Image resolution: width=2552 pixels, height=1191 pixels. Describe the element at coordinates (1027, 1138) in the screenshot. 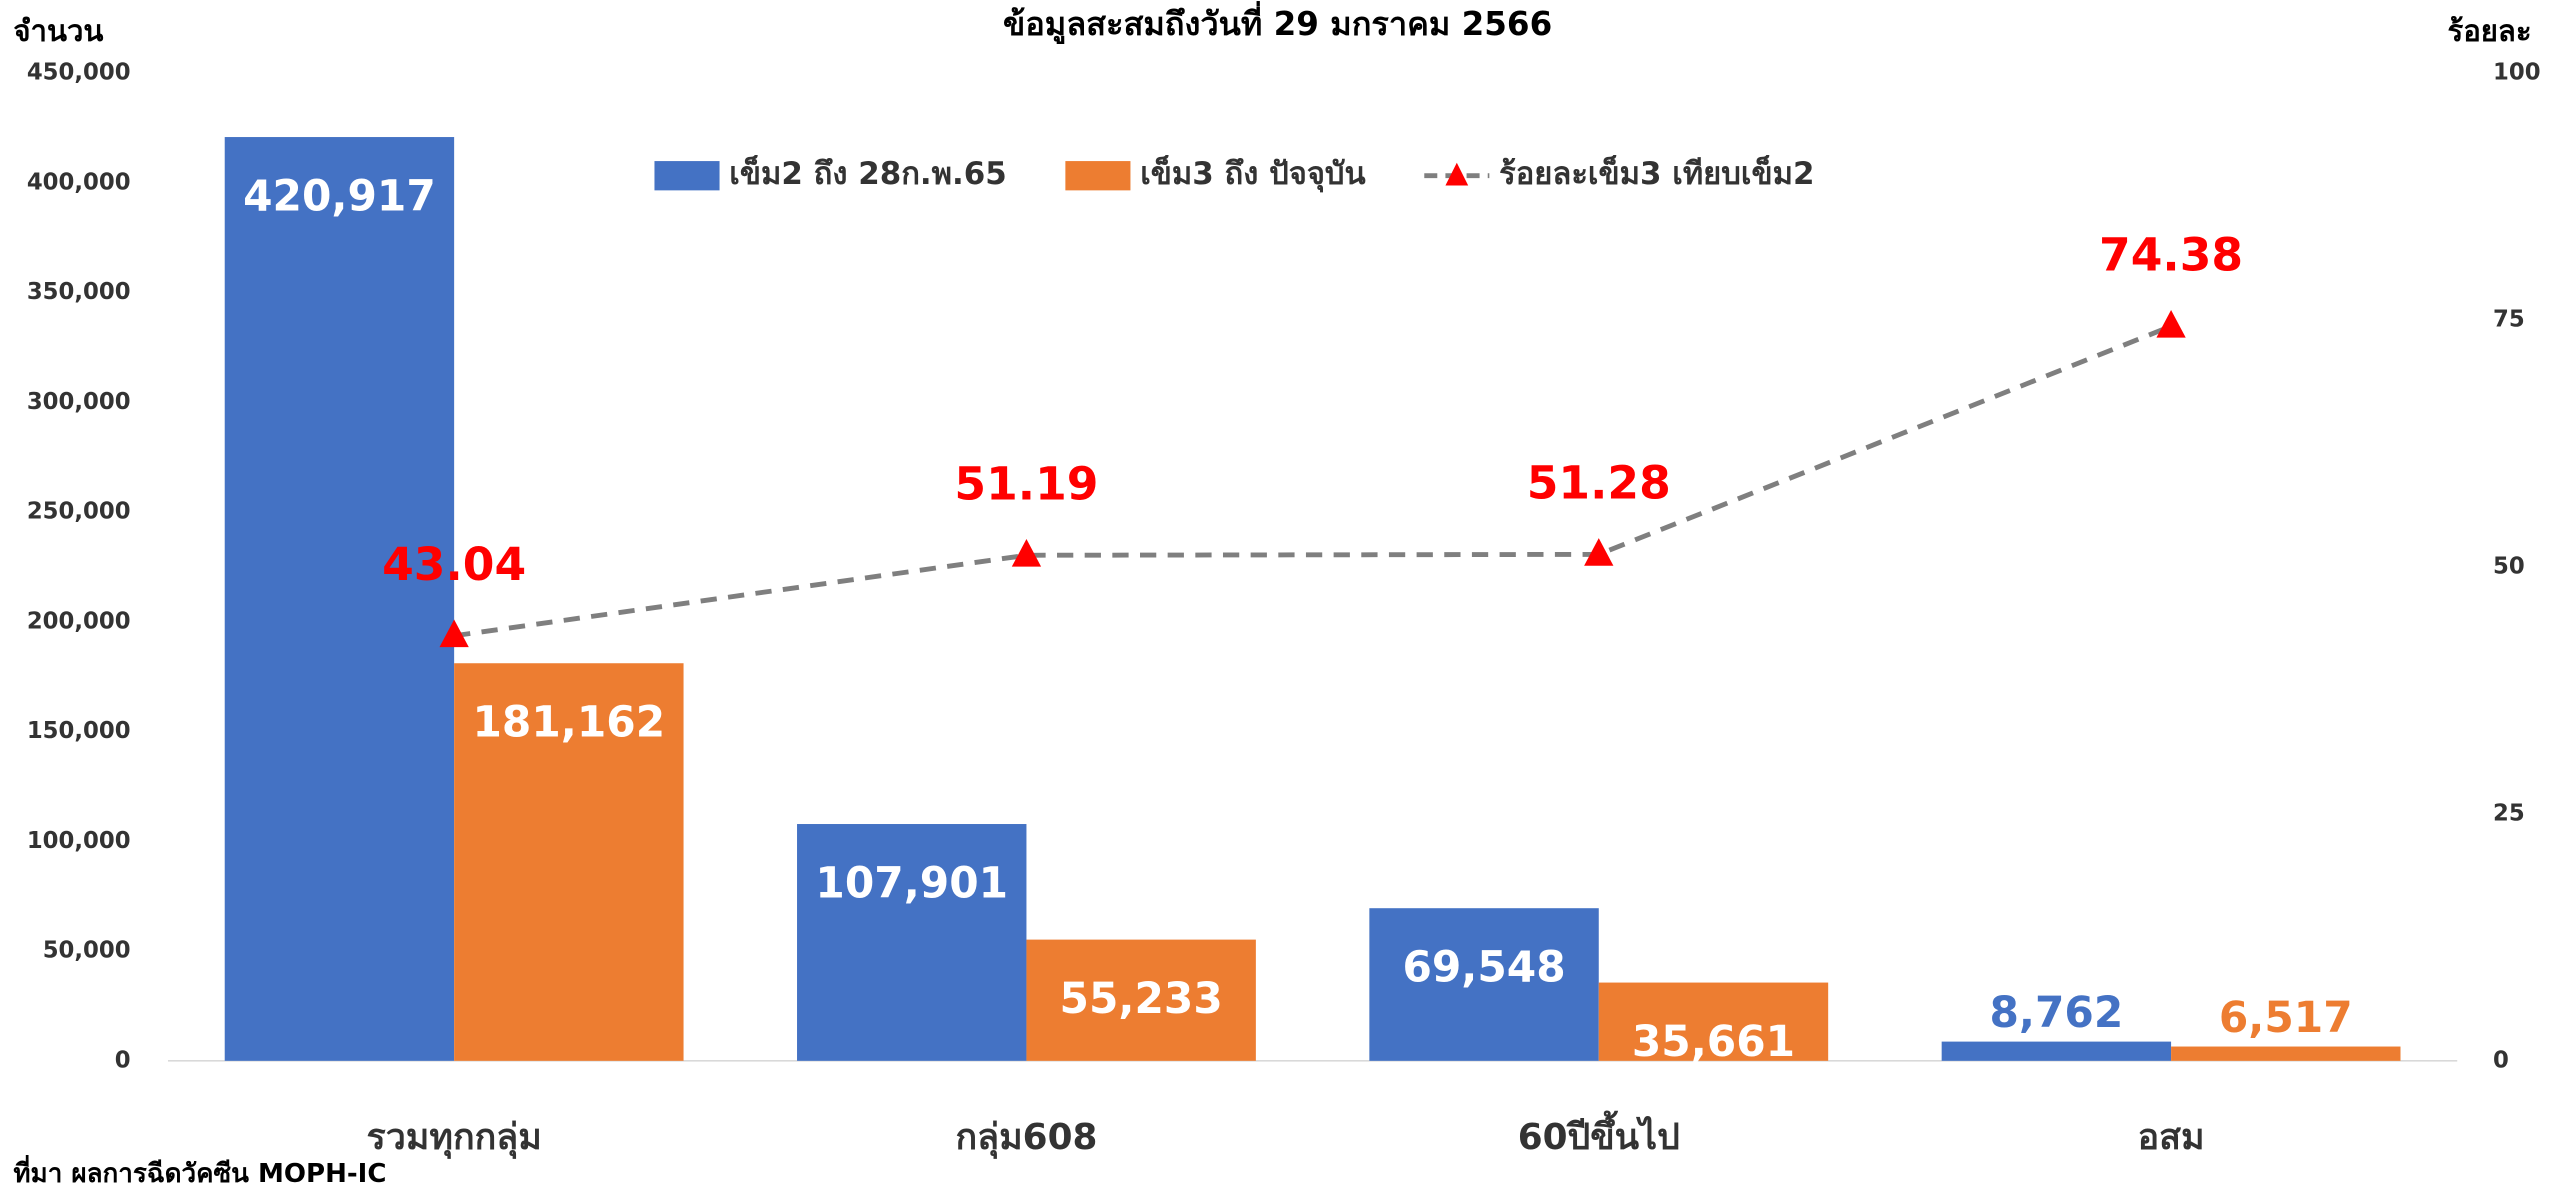

I see `x-tick-label: กลุ่ม608` at that location.